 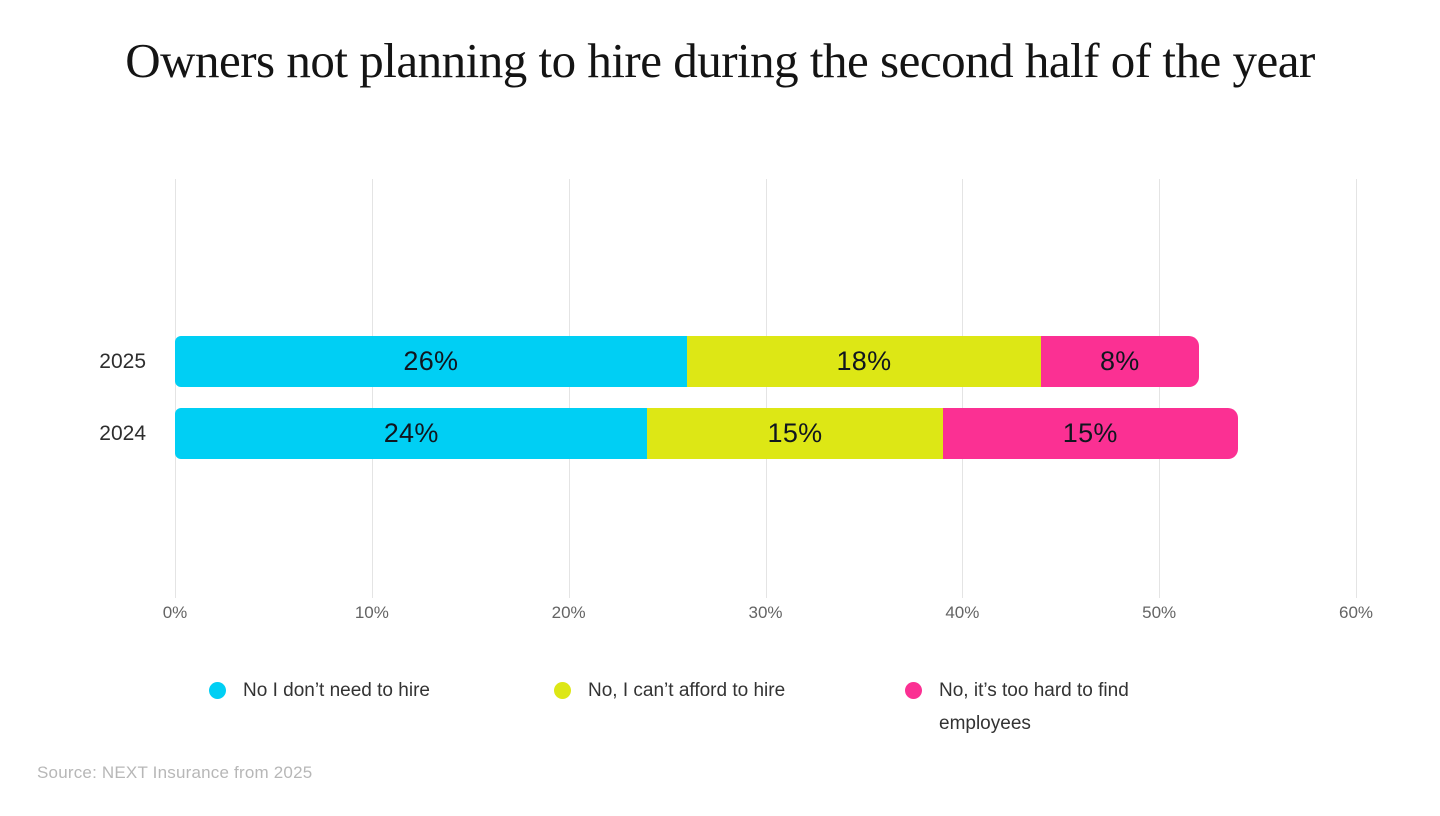 I want to click on x-axis-tick-label: 60%, so click(x=1356, y=612).